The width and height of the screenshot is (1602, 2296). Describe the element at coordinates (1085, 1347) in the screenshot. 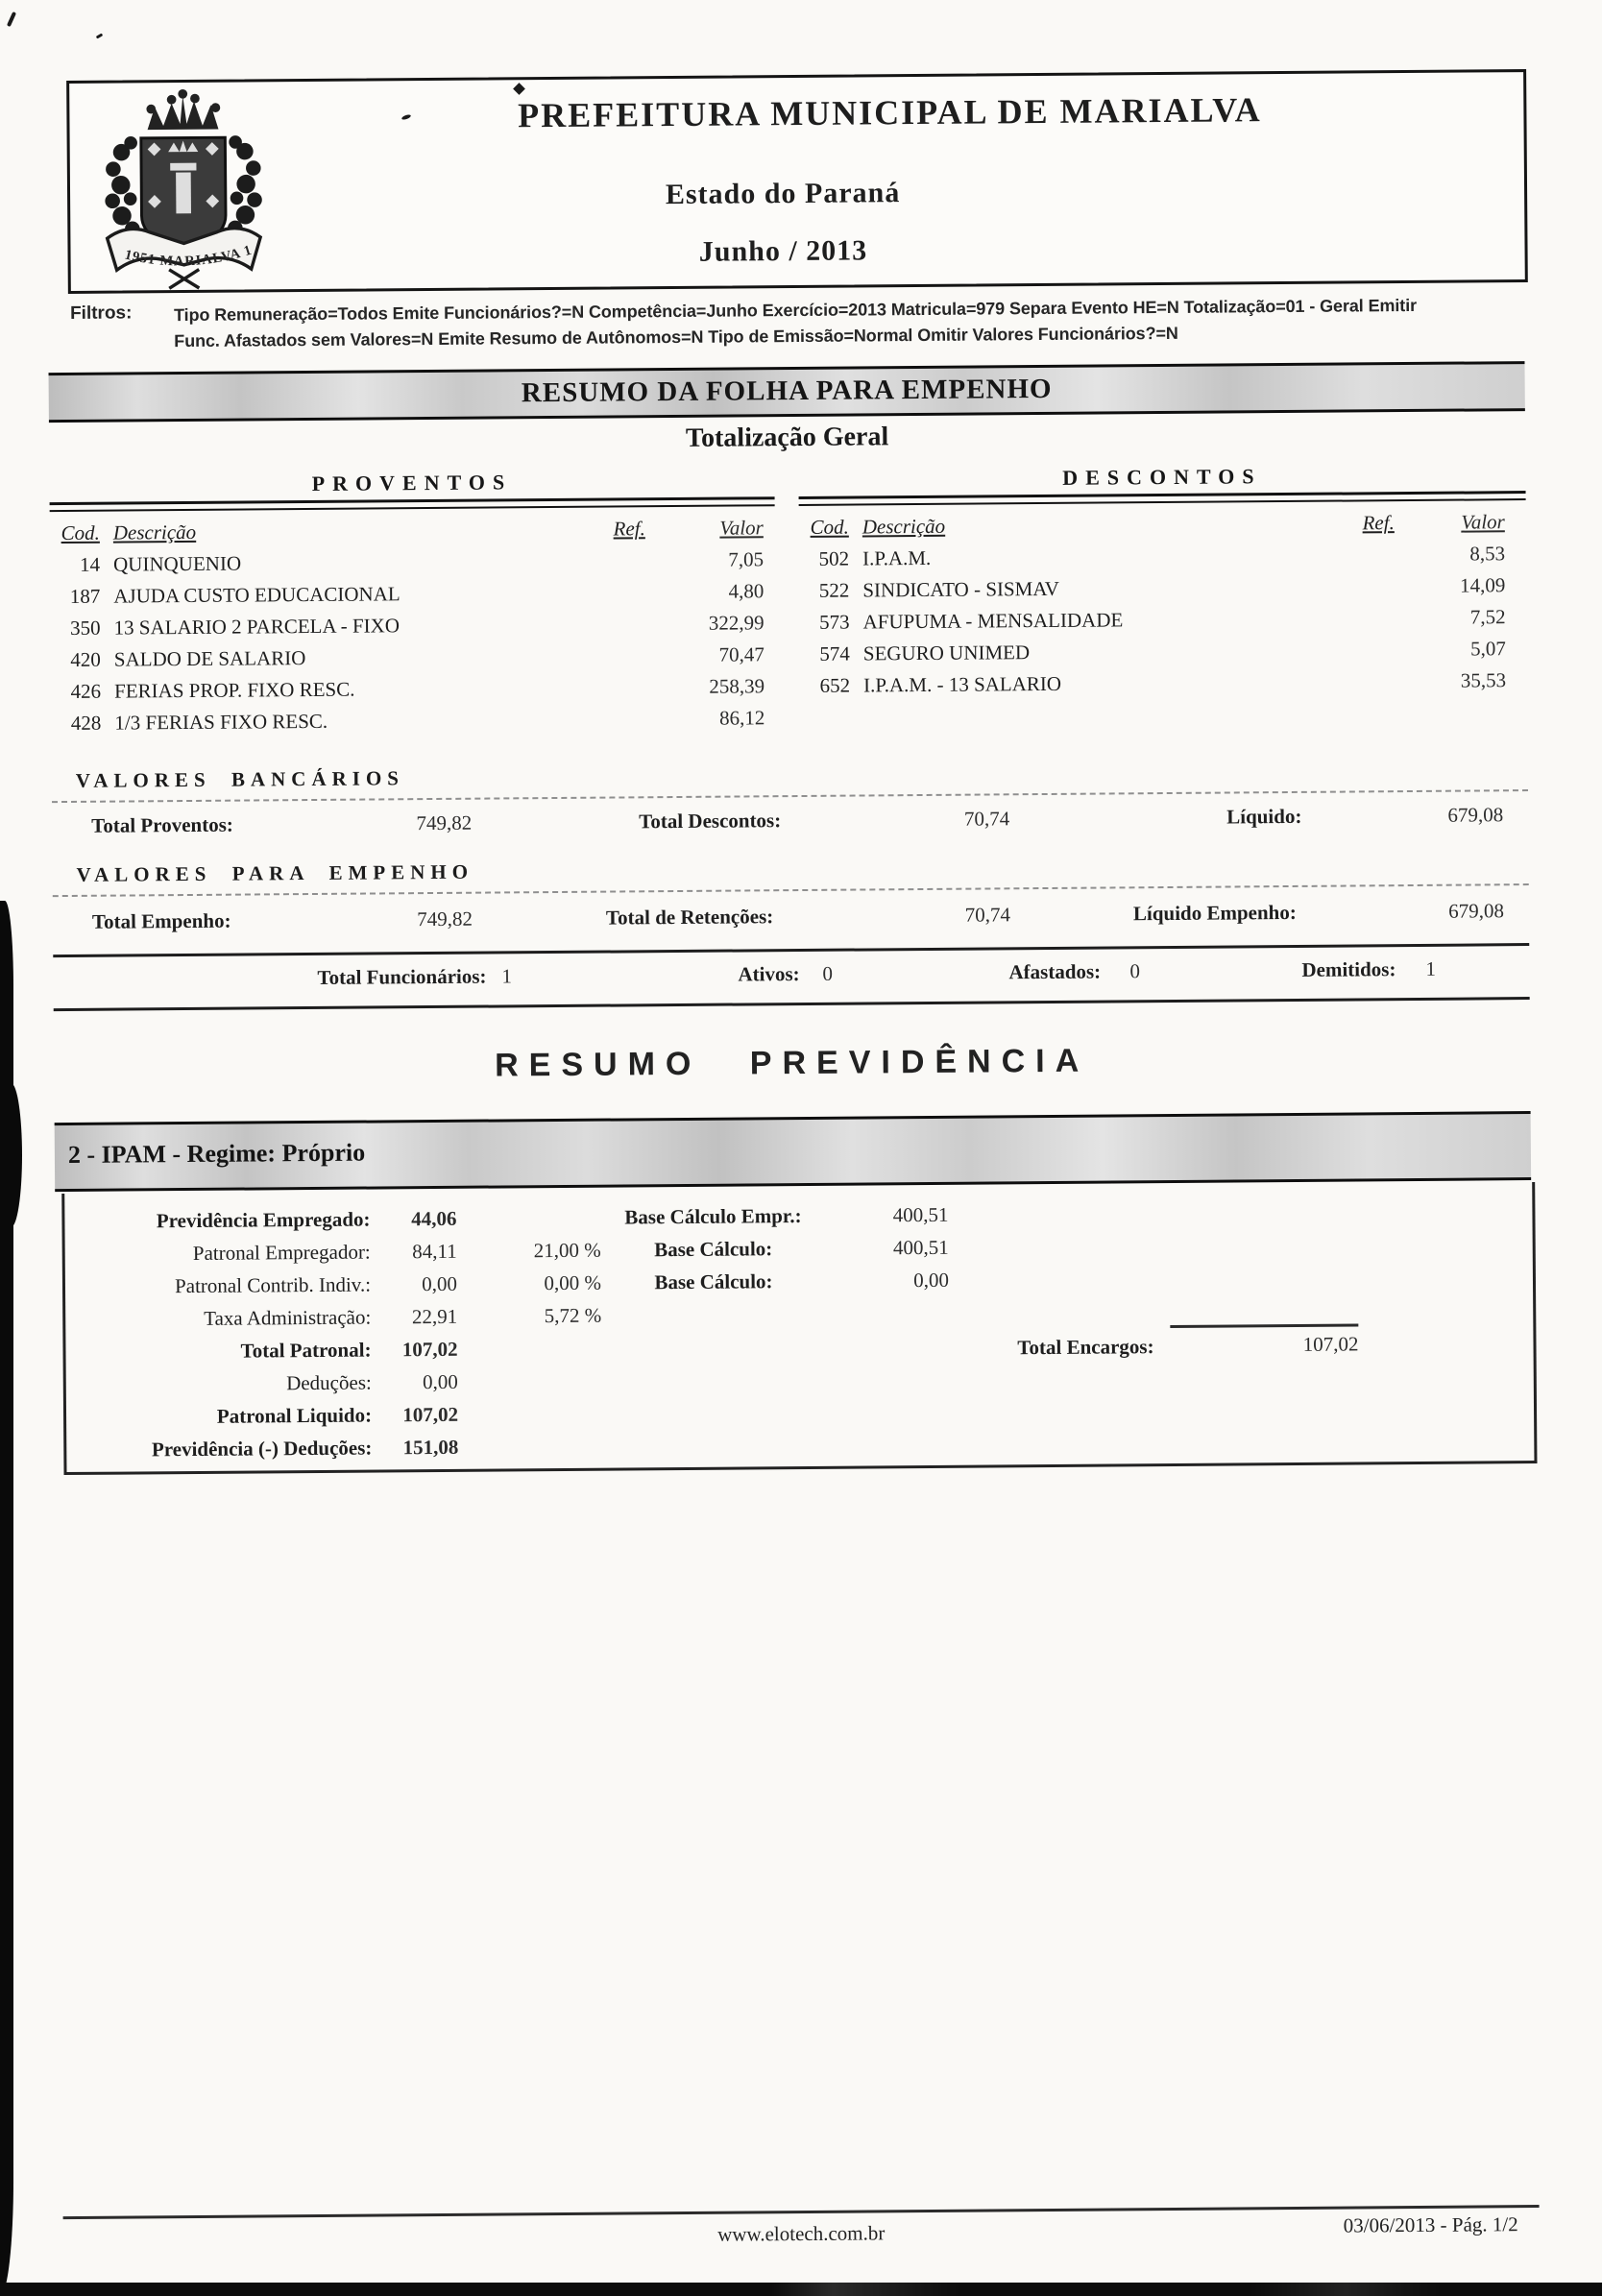

I see `total-encargos-label: Total Encargos:` at that location.